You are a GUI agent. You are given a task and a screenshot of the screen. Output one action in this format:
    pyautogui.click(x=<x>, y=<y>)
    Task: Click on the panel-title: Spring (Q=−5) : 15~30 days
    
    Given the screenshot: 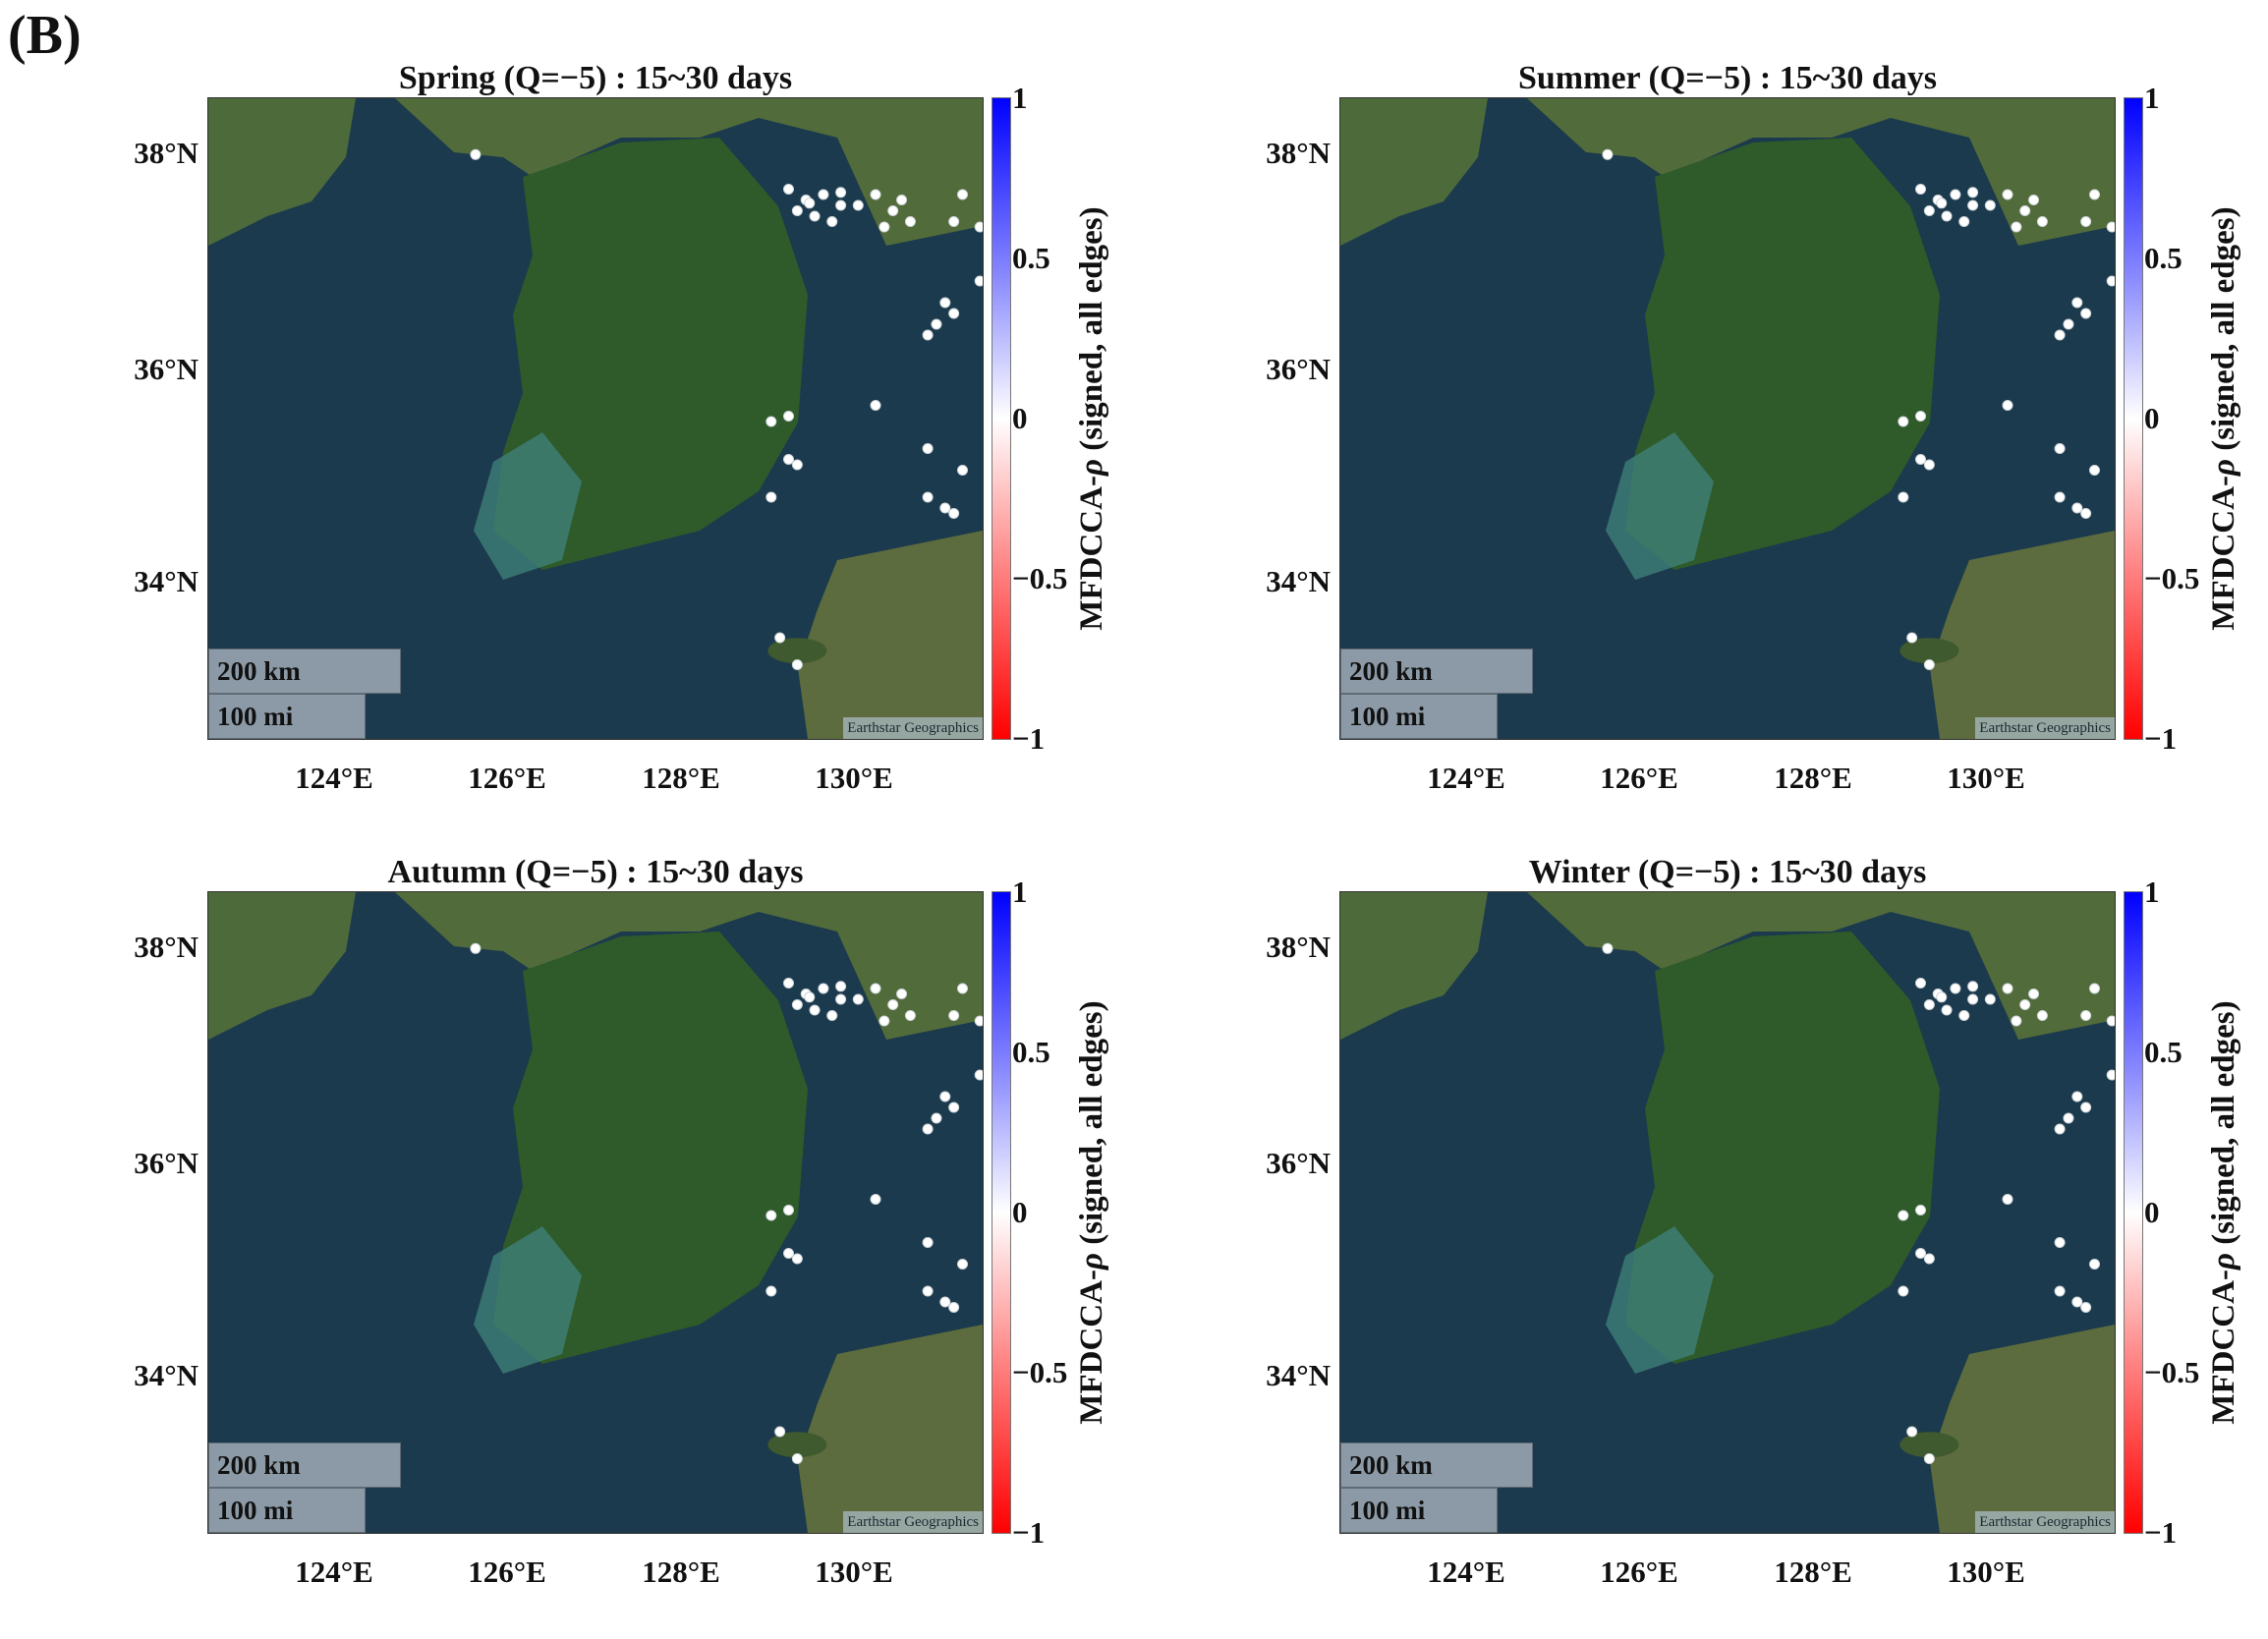 What is the action you would take?
    pyautogui.click(x=596, y=78)
    